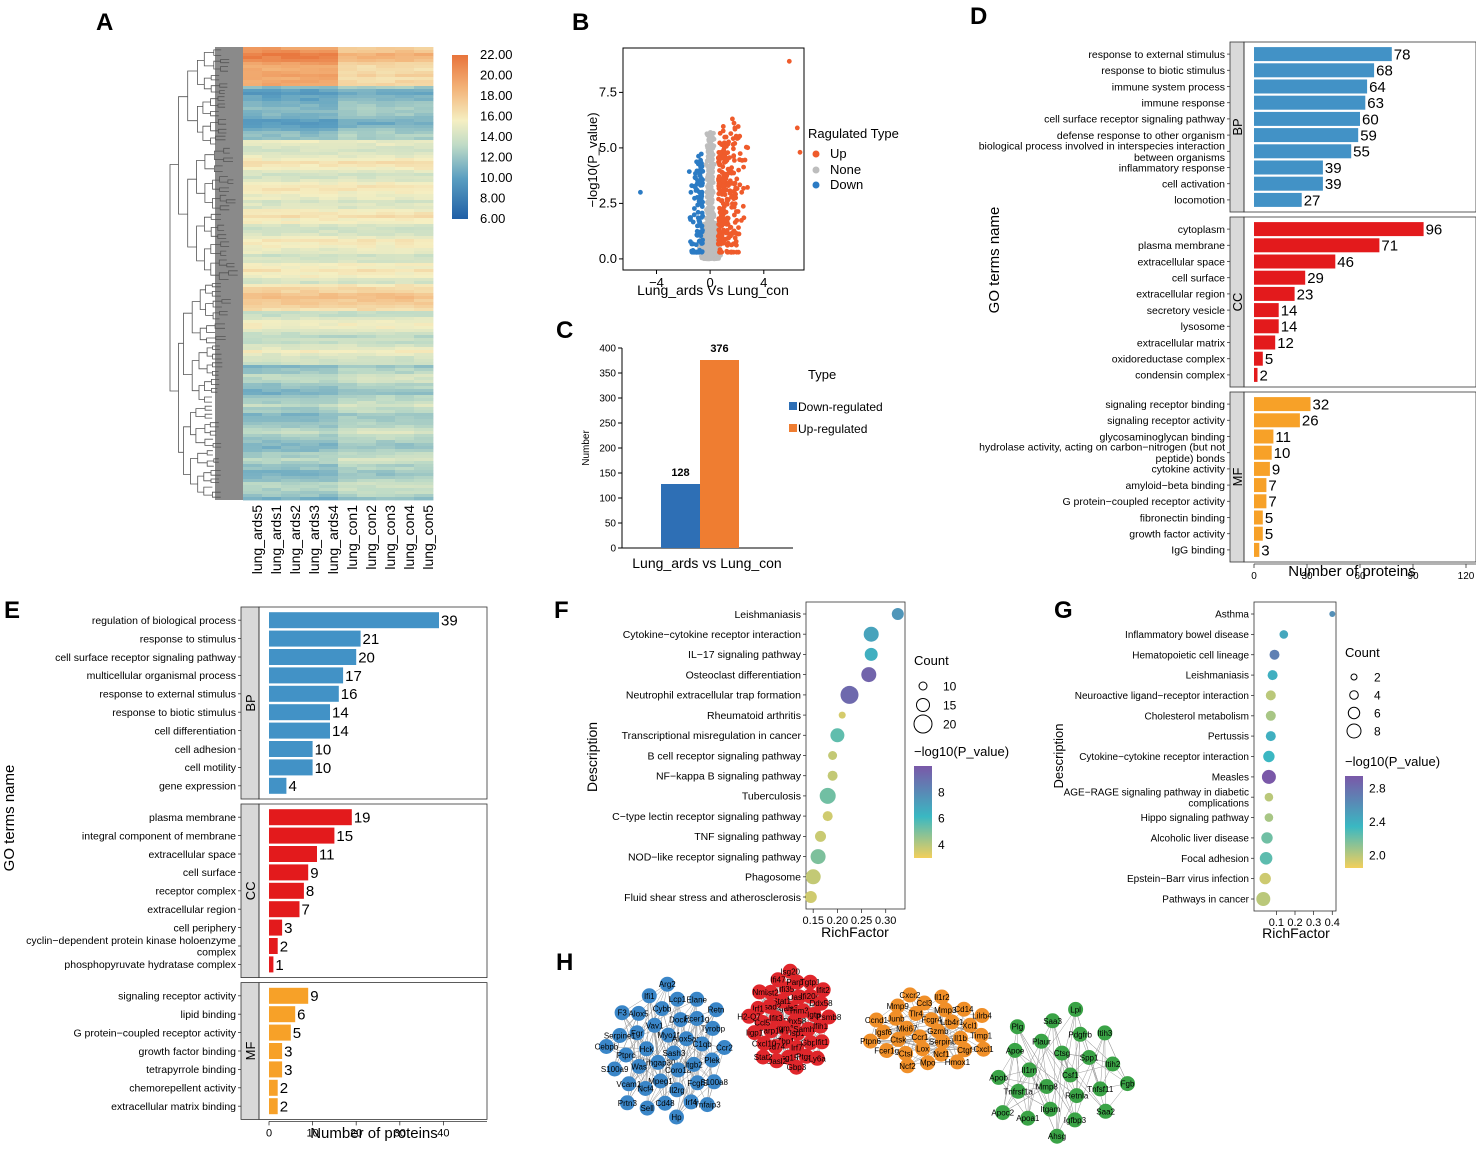  What do you see at coordinates (428, 537) in the screenshot?
I see `sample-label: lung_con5` at bounding box center [428, 537].